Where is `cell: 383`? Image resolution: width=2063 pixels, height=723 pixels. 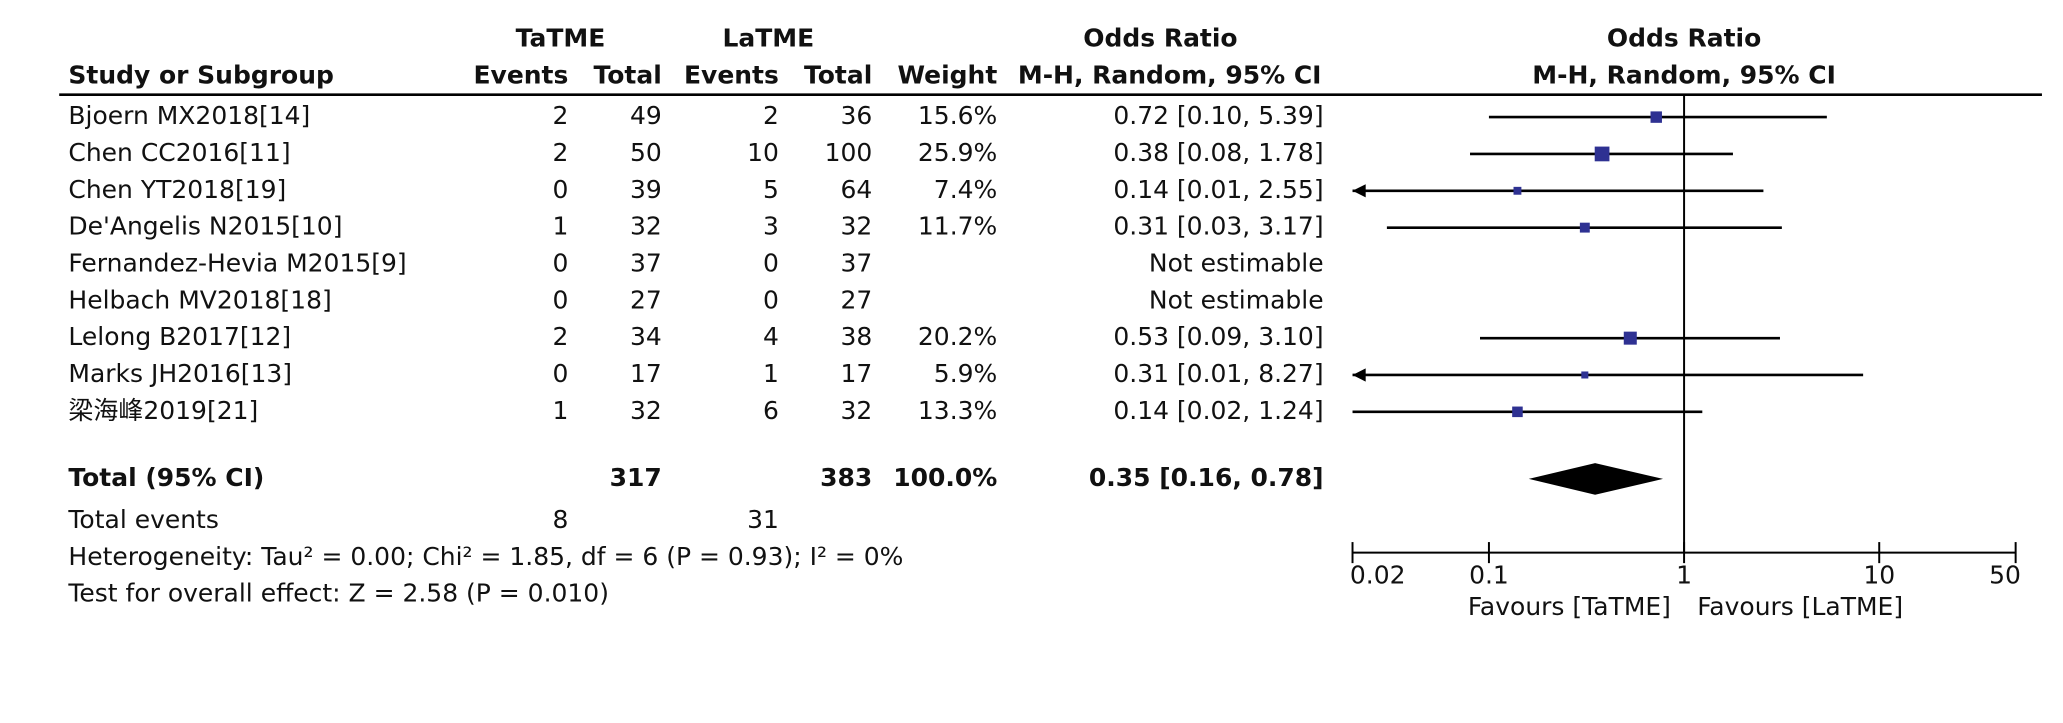 cell: 383 is located at coordinates (846, 477).